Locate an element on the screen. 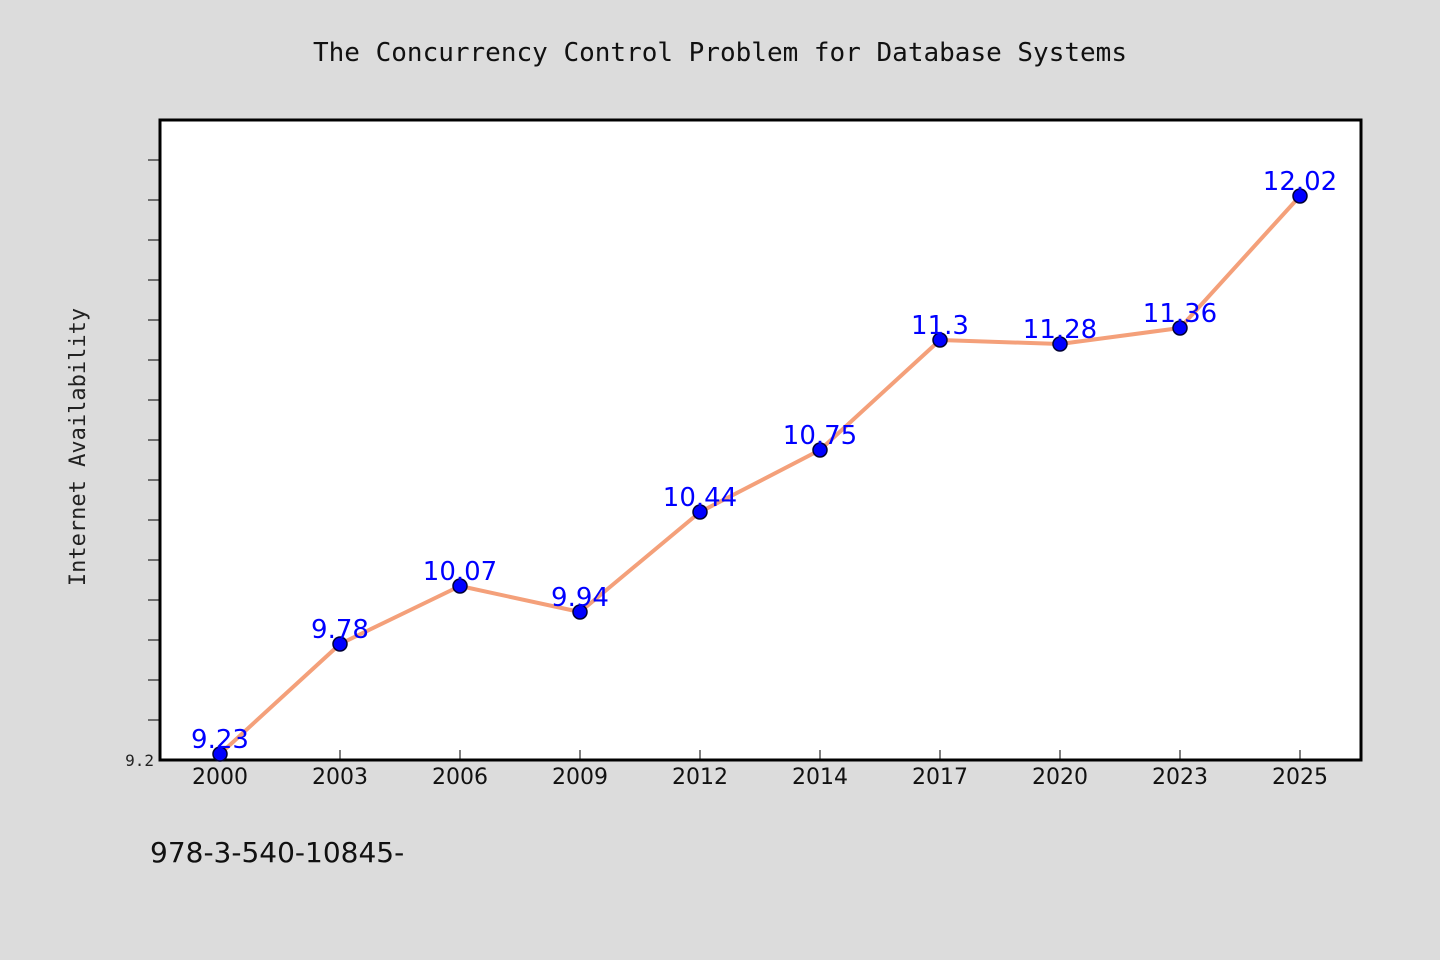  data-label: 9.94 is located at coordinates (580, 598).